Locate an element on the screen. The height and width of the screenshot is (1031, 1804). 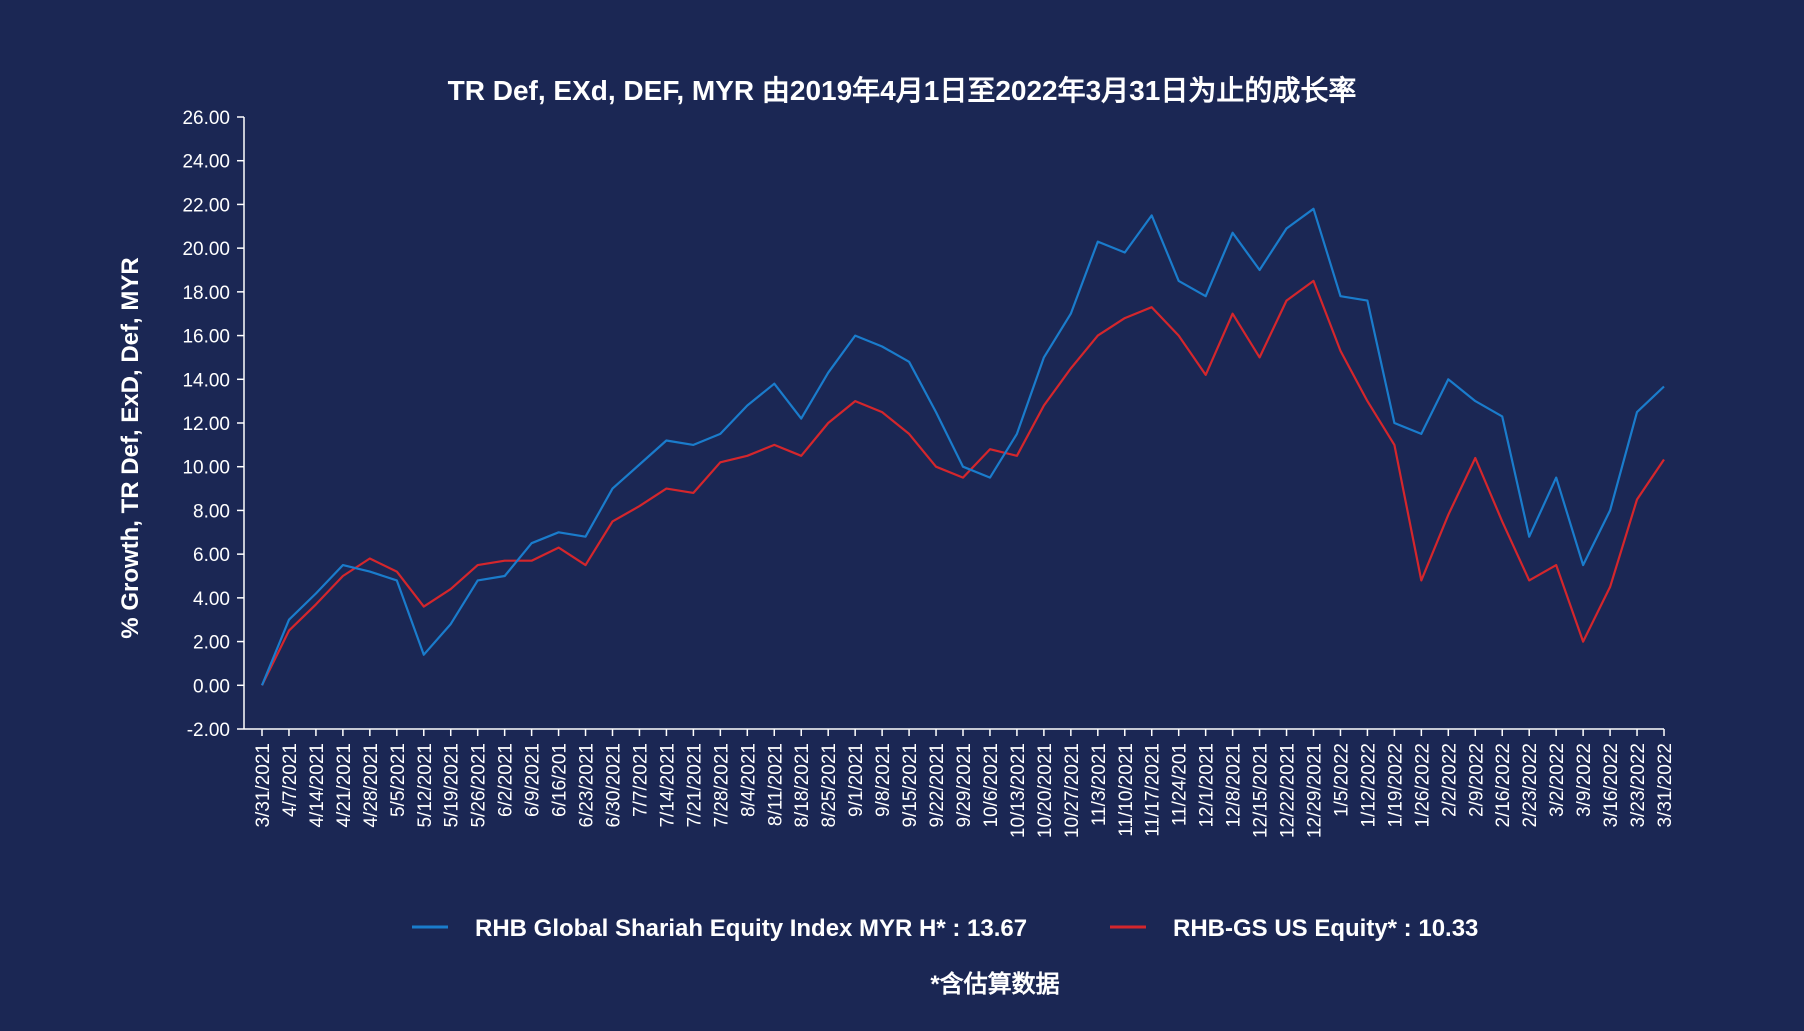
x-tick-label: 10/13/2021 is located at coordinates (1018, 790).